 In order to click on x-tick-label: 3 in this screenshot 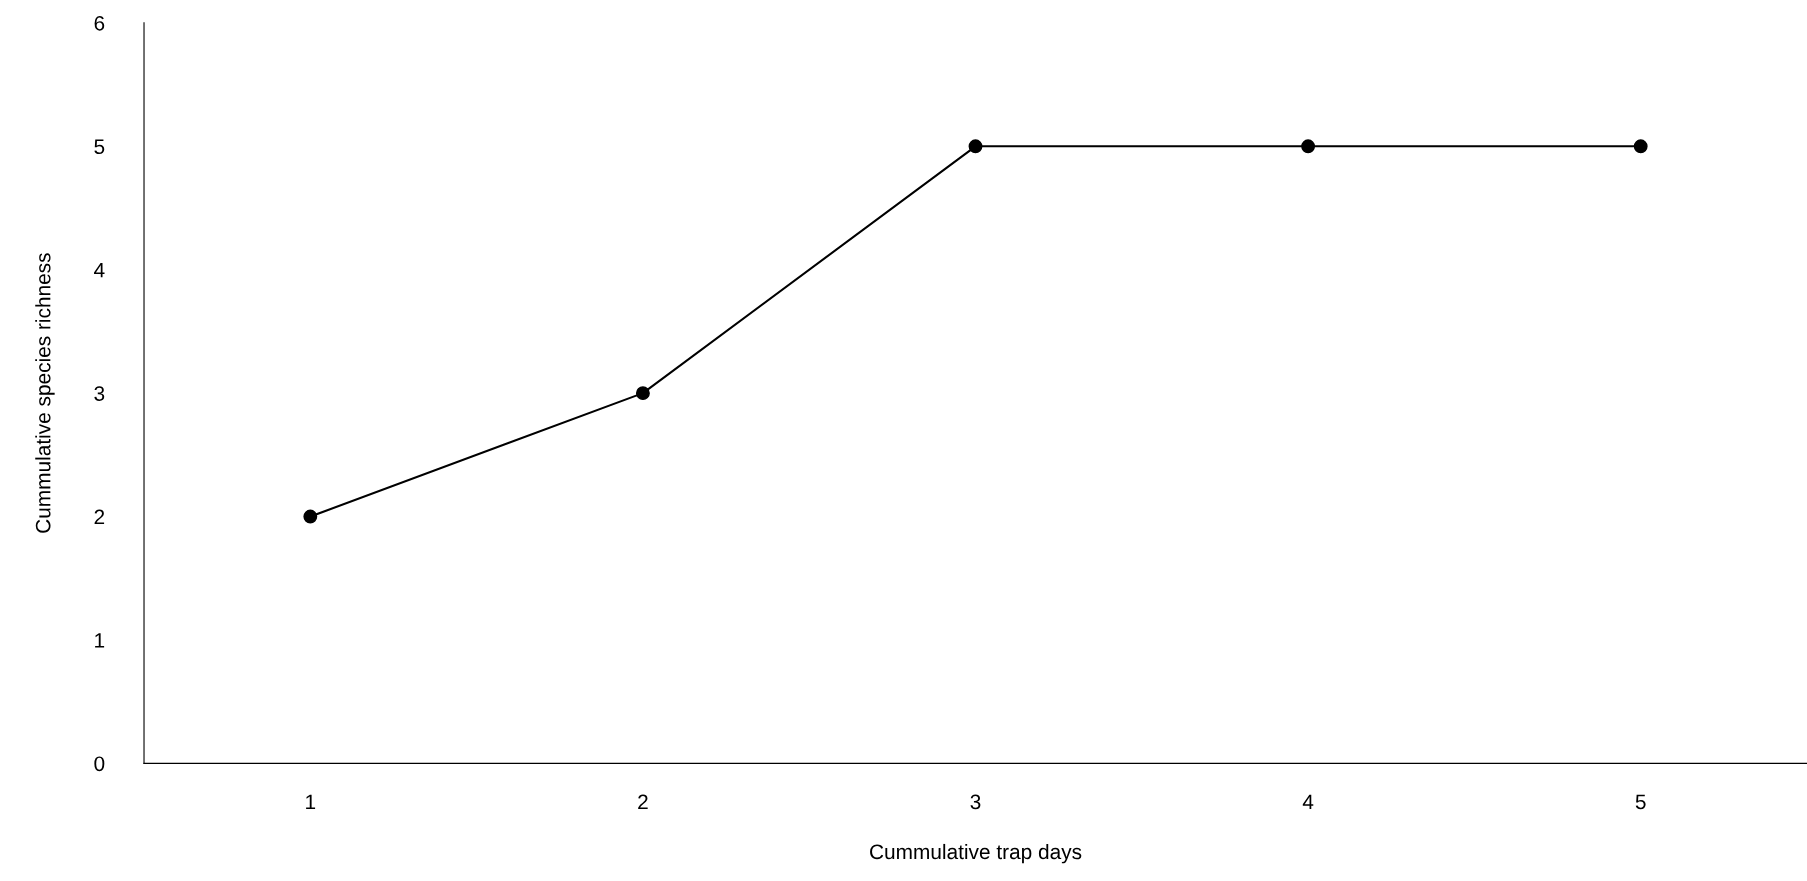, I will do `click(975, 802)`.